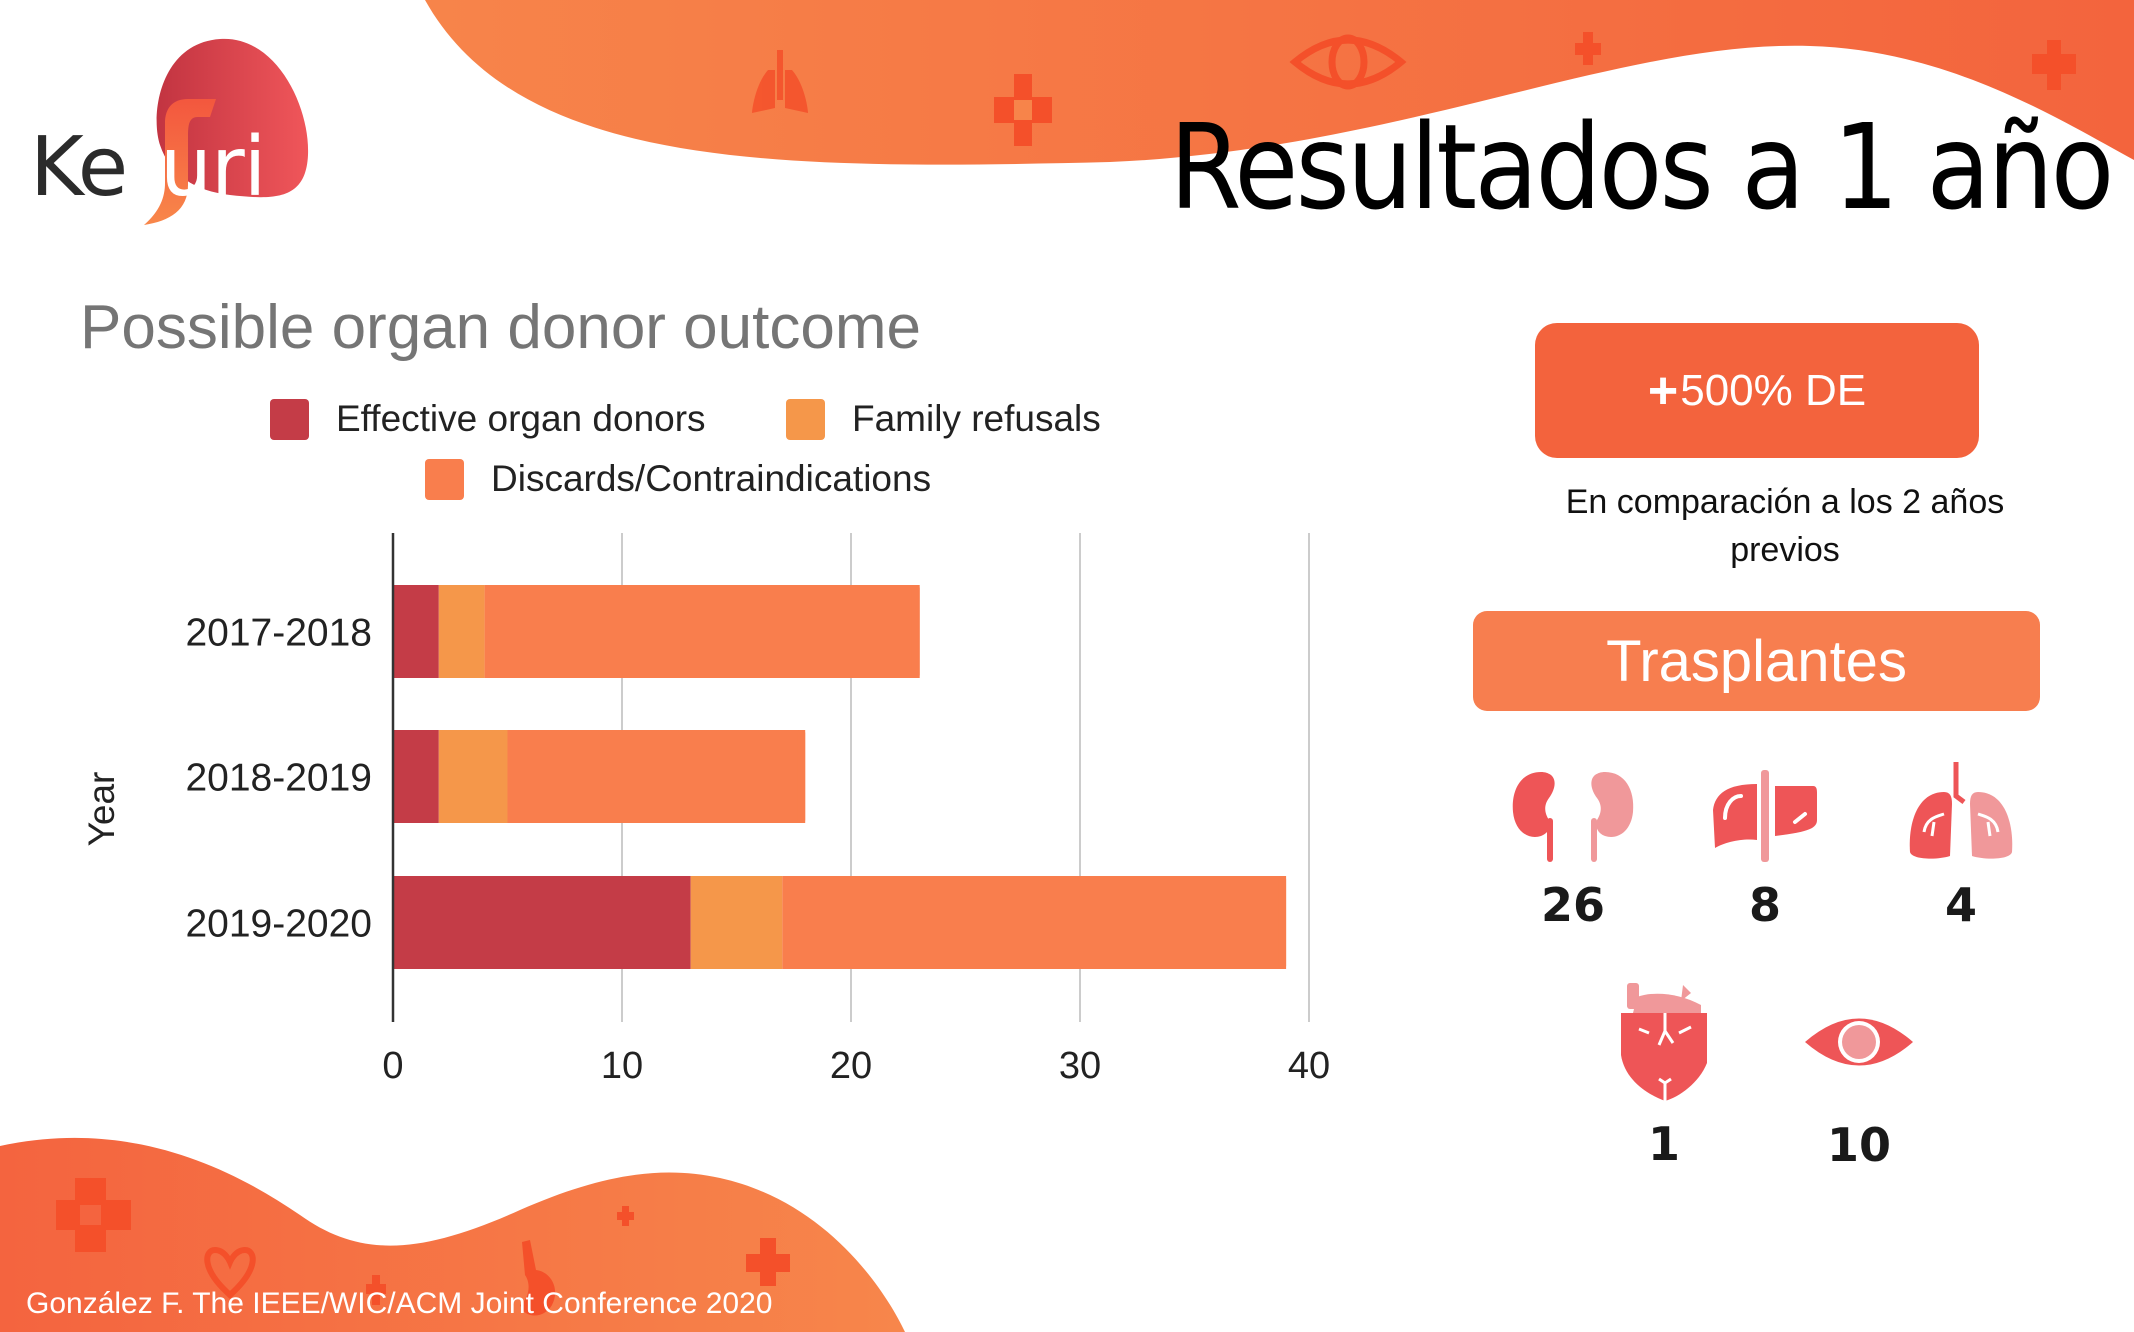 The width and height of the screenshot is (2134, 1332). What do you see at coordinates (1588, 48) in the screenshot?
I see `small-cross-decor-icon` at bounding box center [1588, 48].